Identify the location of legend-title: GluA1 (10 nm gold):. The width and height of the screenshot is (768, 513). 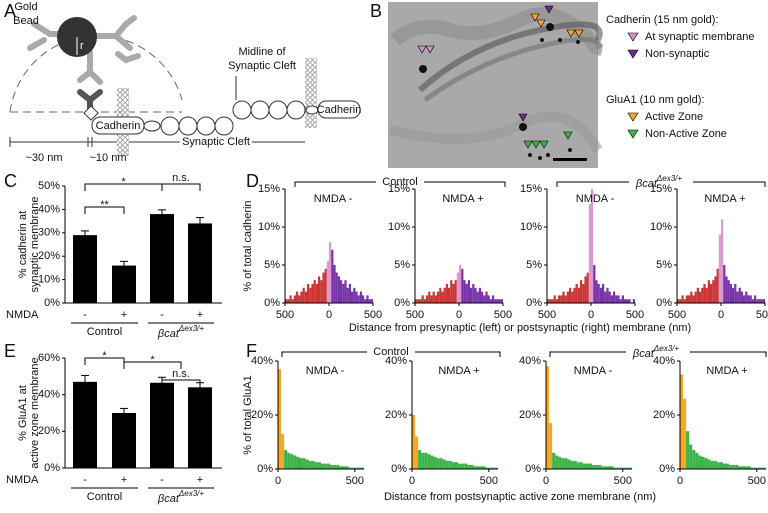
(655, 100).